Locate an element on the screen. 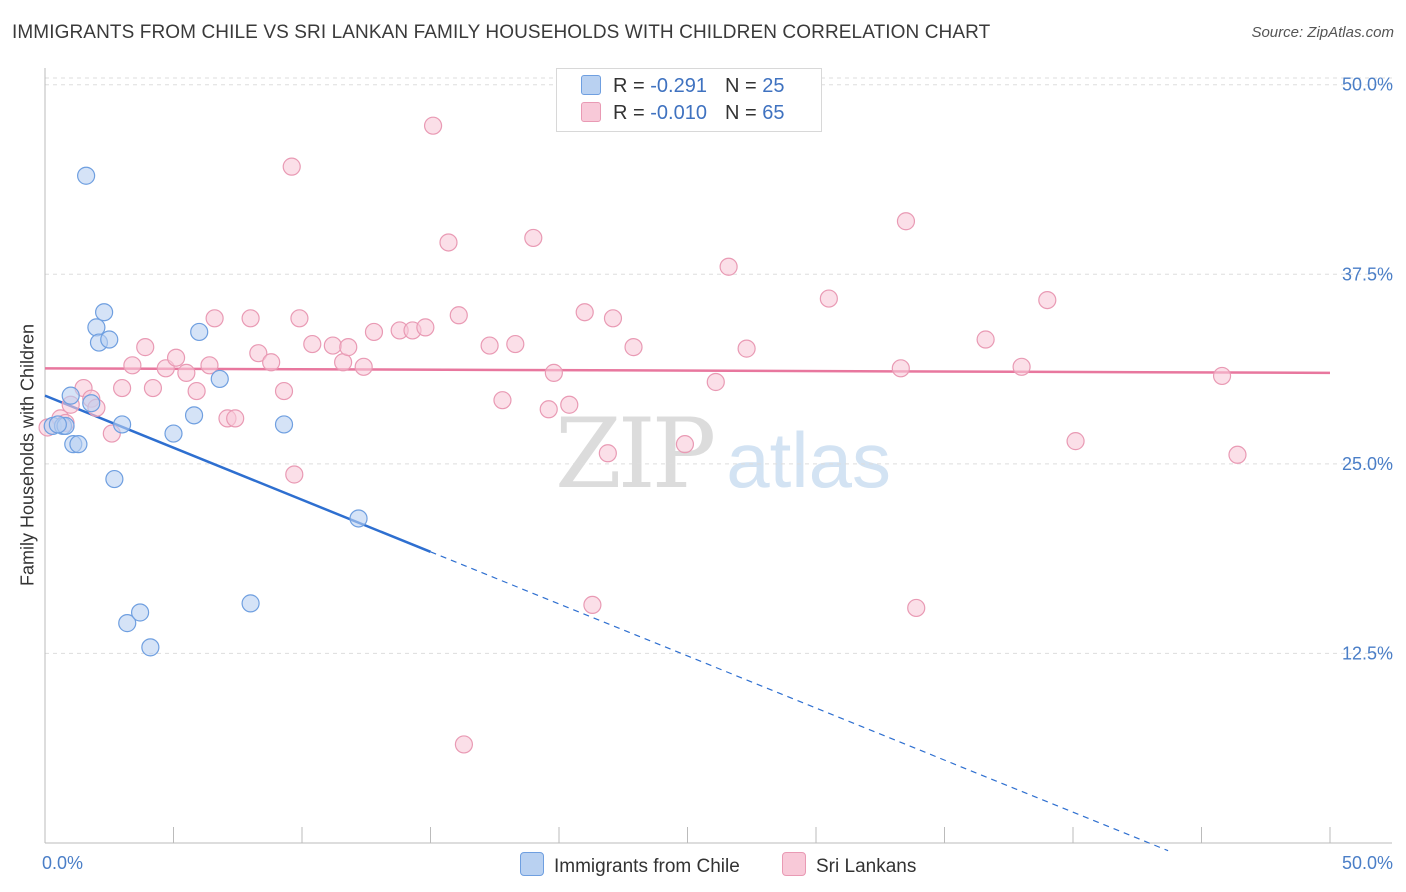 The image size is (1406, 892). legend-n-value-srilanka: 65 is located at coordinates (773, 113).